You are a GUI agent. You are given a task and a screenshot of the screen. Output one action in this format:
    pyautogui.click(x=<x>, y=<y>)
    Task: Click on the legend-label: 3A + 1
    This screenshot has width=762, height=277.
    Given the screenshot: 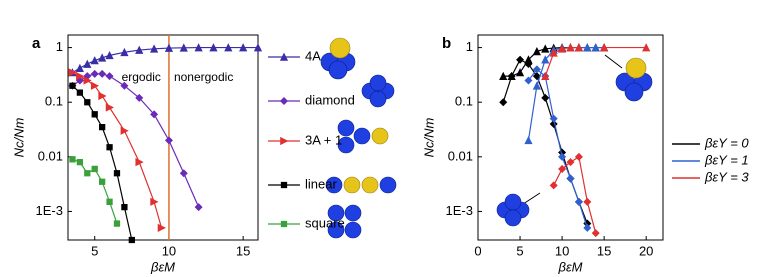 What is the action you would take?
    pyautogui.click(x=323, y=139)
    